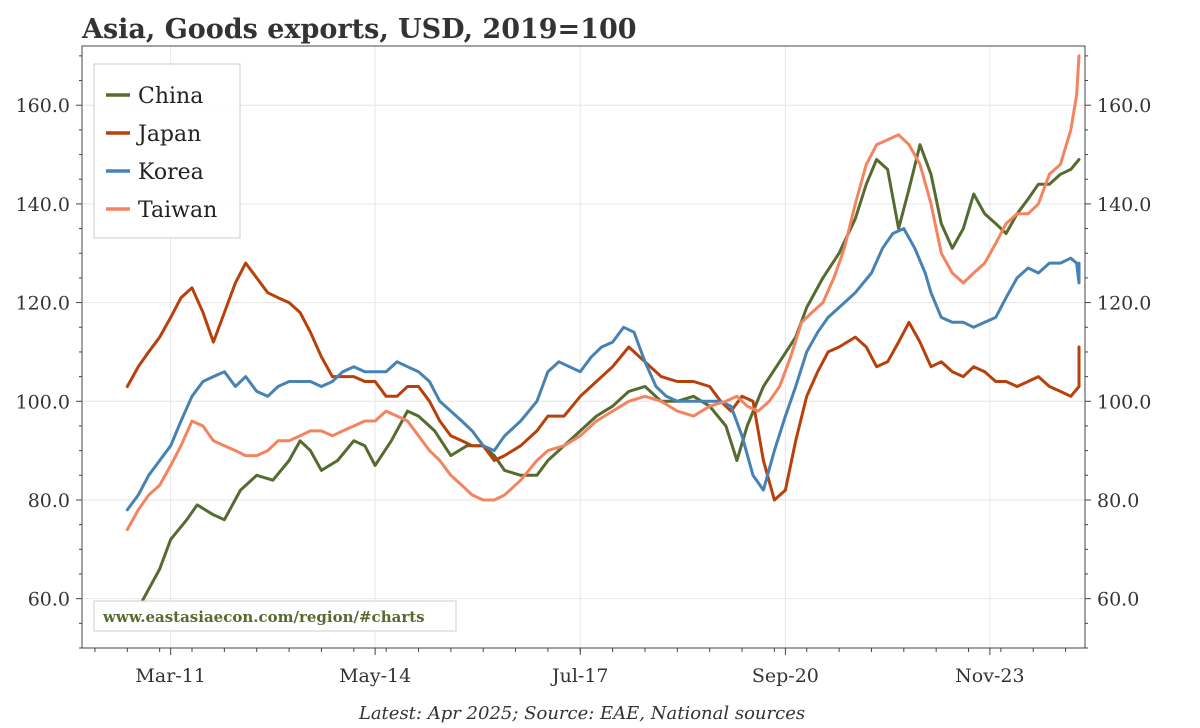  What do you see at coordinates (167, 151) in the screenshot?
I see `legend: China Japan Korea Taiwan` at bounding box center [167, 151].